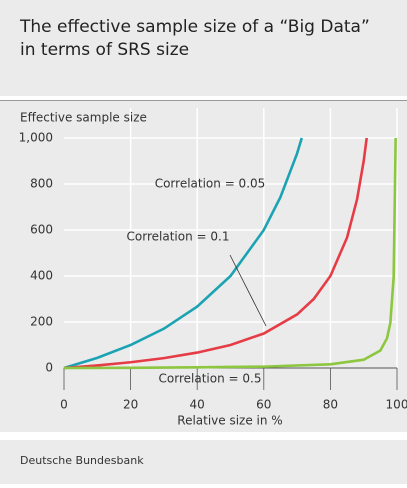 The height and width of the screenshot is (488, 407). What do you see at coordinates (41, 322) in the screenshot?
I see `y-tick-label: 200` at bounding box center [41, 322].